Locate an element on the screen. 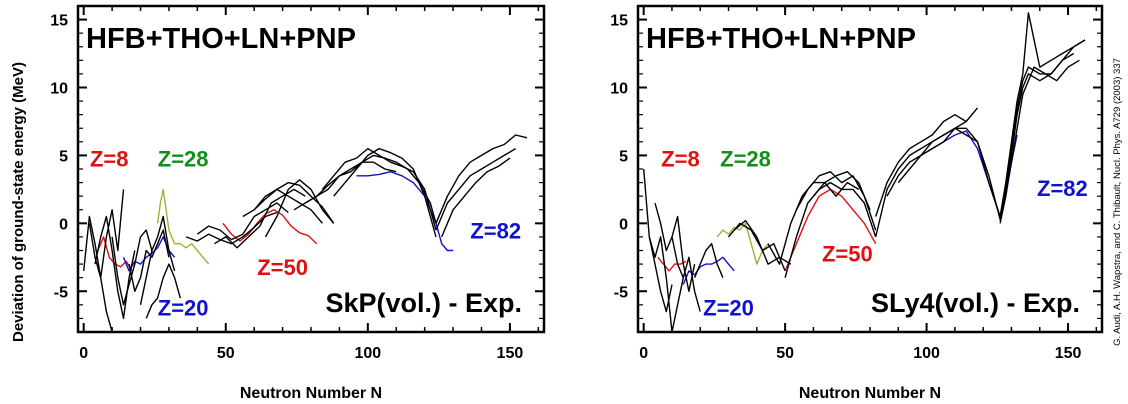  chart-subtitle: SkP(vol.) - Exp. is located at coordinates (423, 303).